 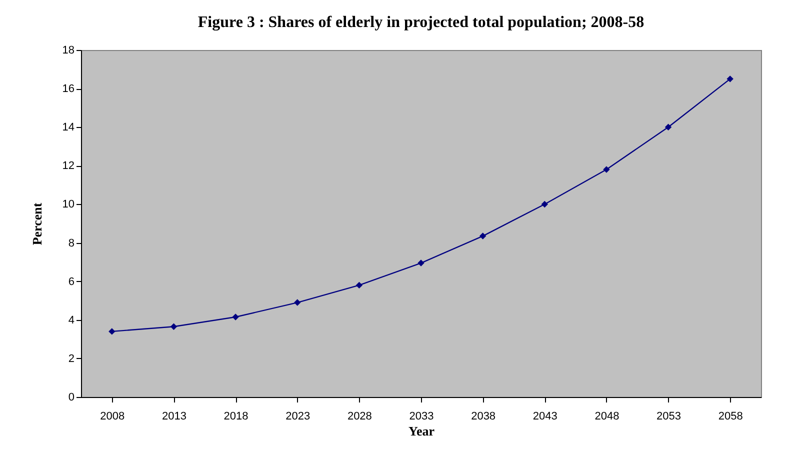 What do you see at coordinates (359, 416) in the screenshot?
I see `x-tick-label: 2028` at bounding box center [359, 416].